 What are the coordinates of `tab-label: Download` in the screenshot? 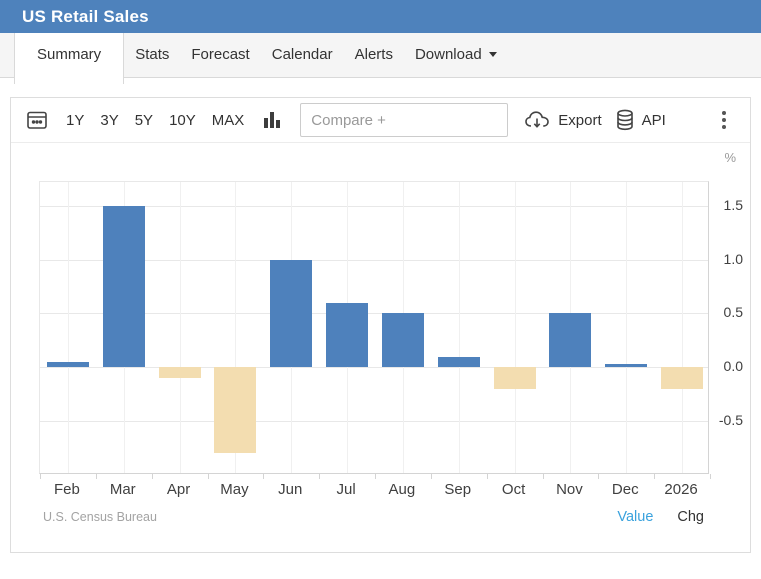 It's located at (448, 54).